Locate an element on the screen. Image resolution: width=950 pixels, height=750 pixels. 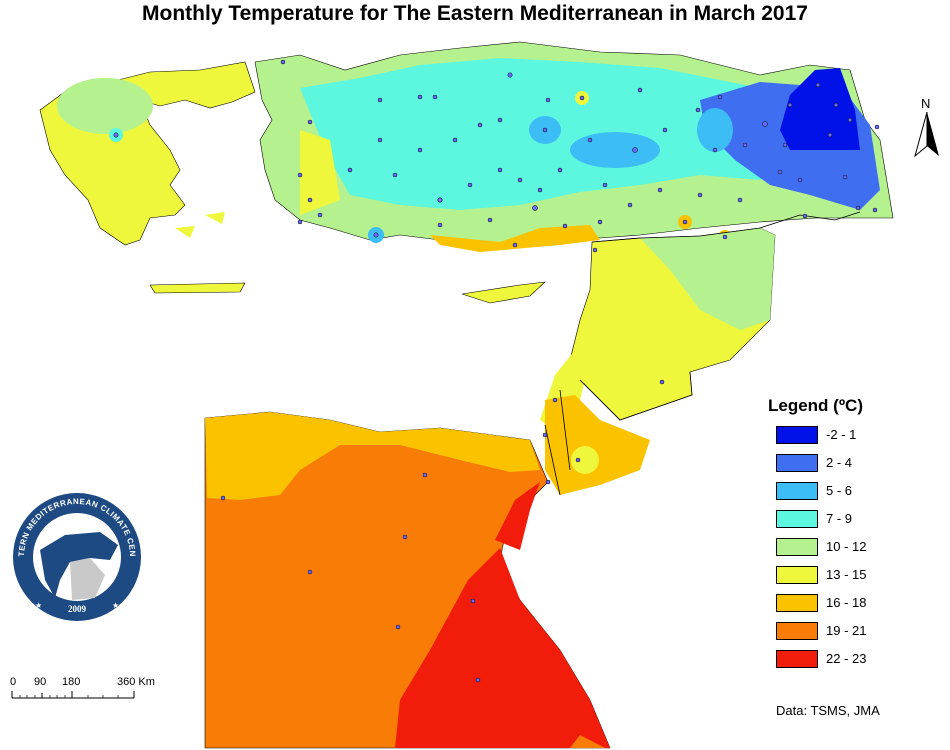
country-borders is located at coordinates (702, 353).